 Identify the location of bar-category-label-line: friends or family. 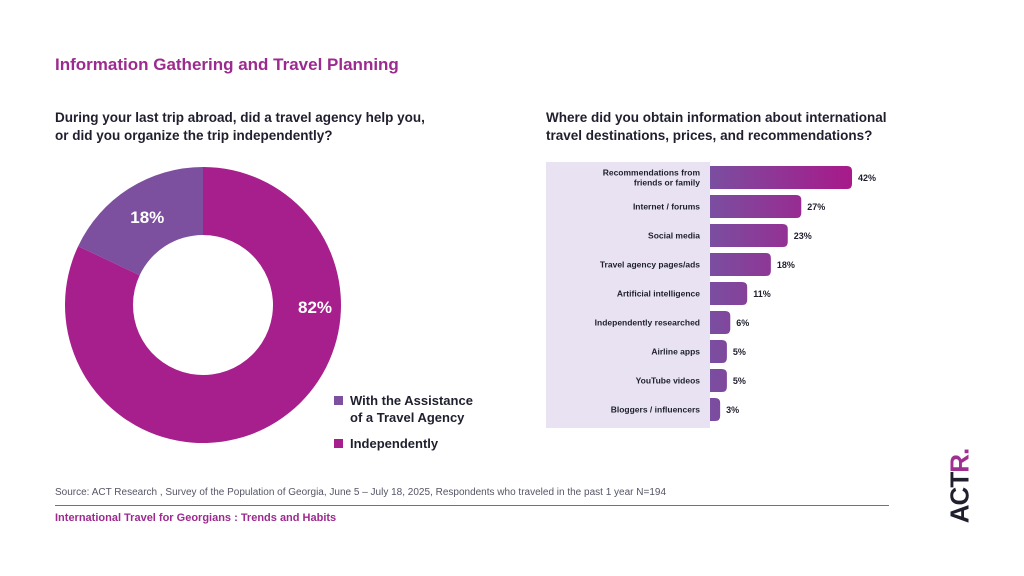
(667, 183).